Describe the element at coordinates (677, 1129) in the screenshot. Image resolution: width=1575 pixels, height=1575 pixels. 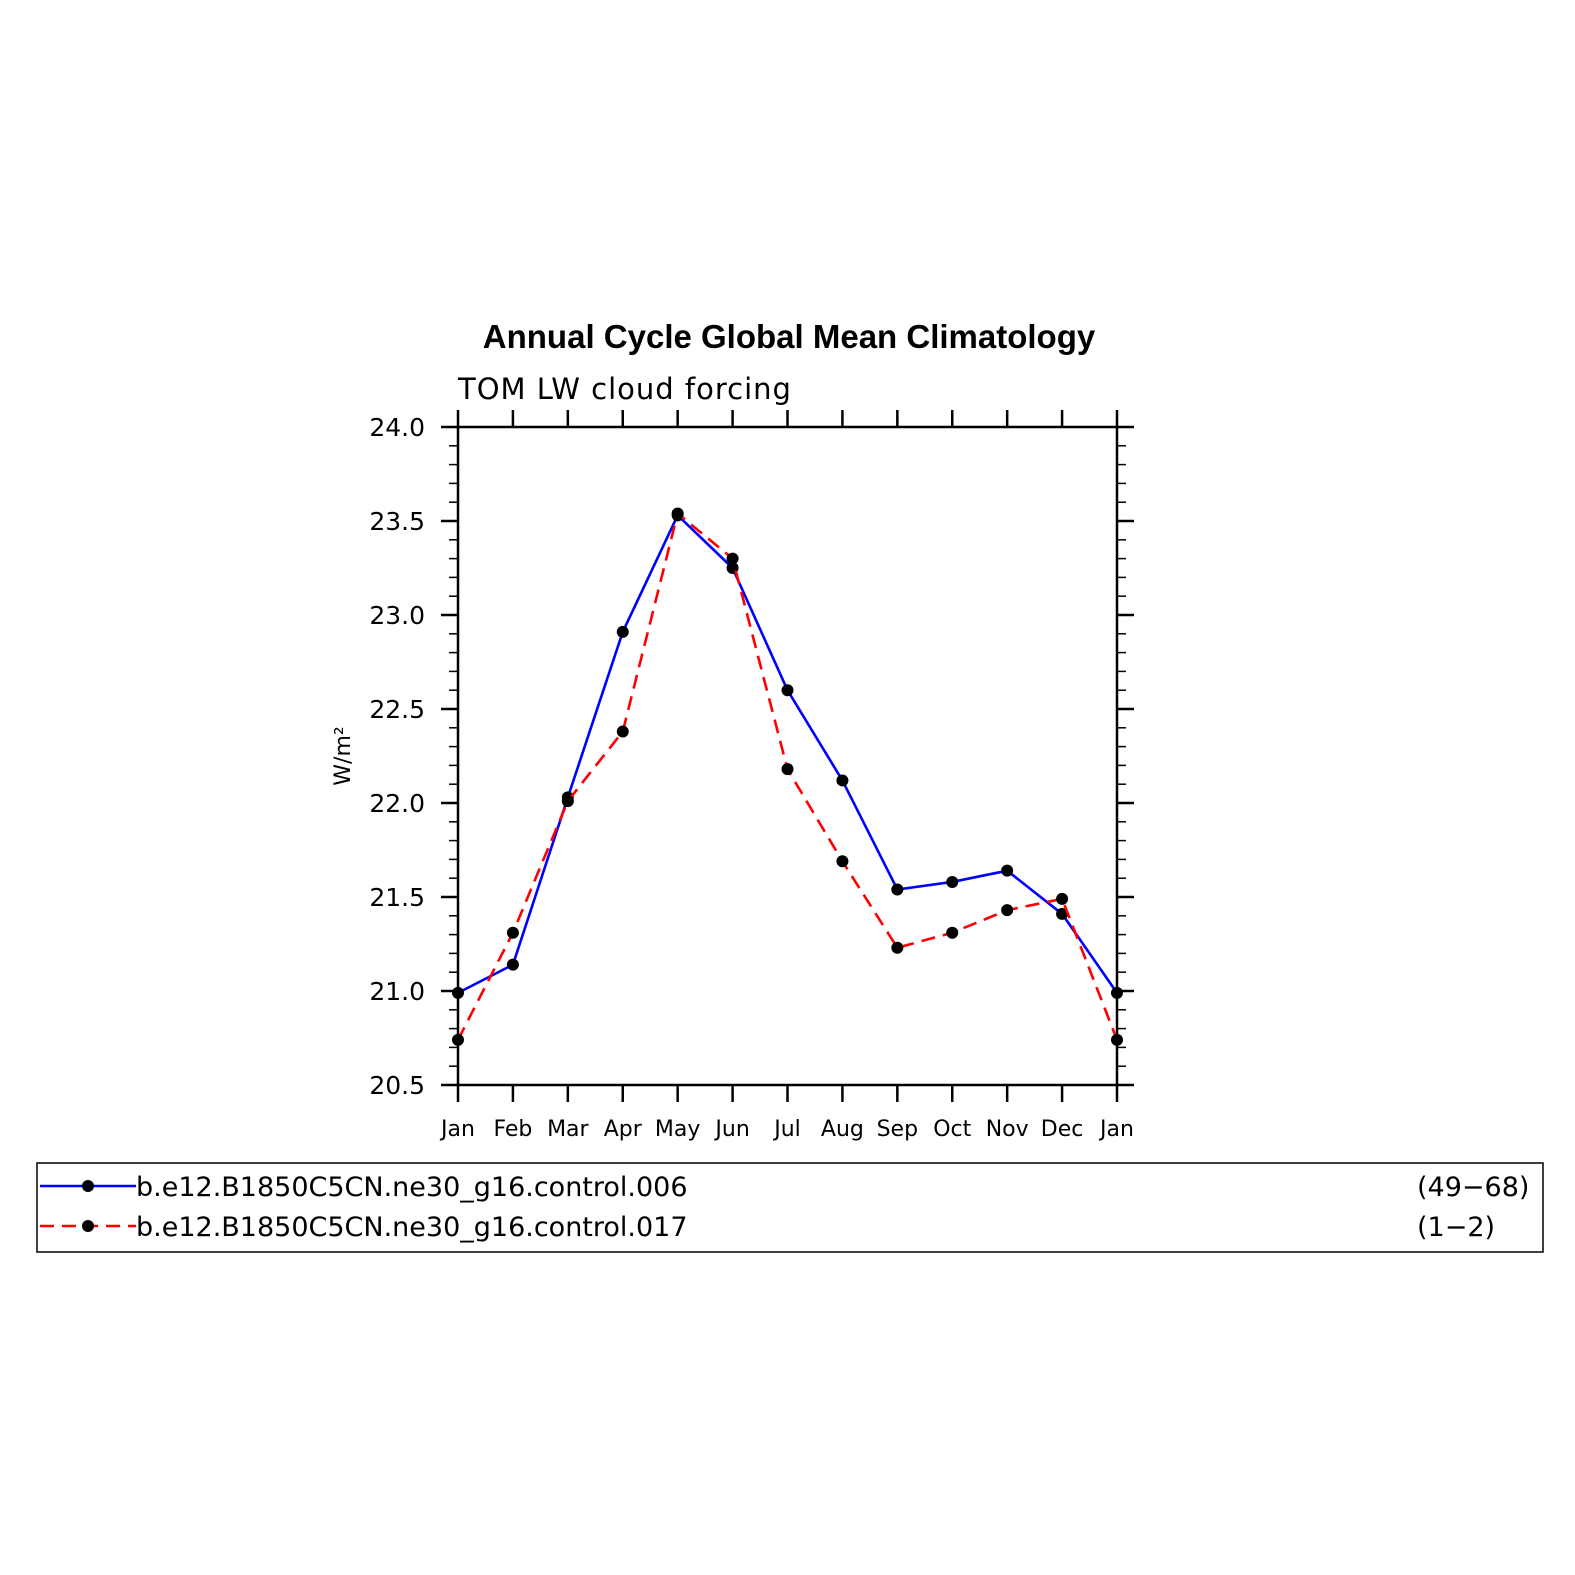
I see `x-tick-label: May` at that location.